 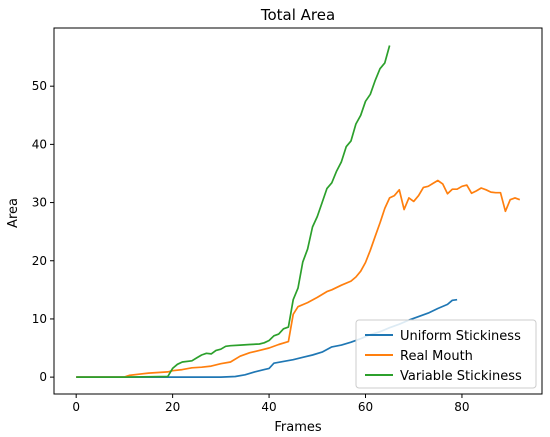 I want to click on x-axis-title: Frames, so click(x=298, y=427).